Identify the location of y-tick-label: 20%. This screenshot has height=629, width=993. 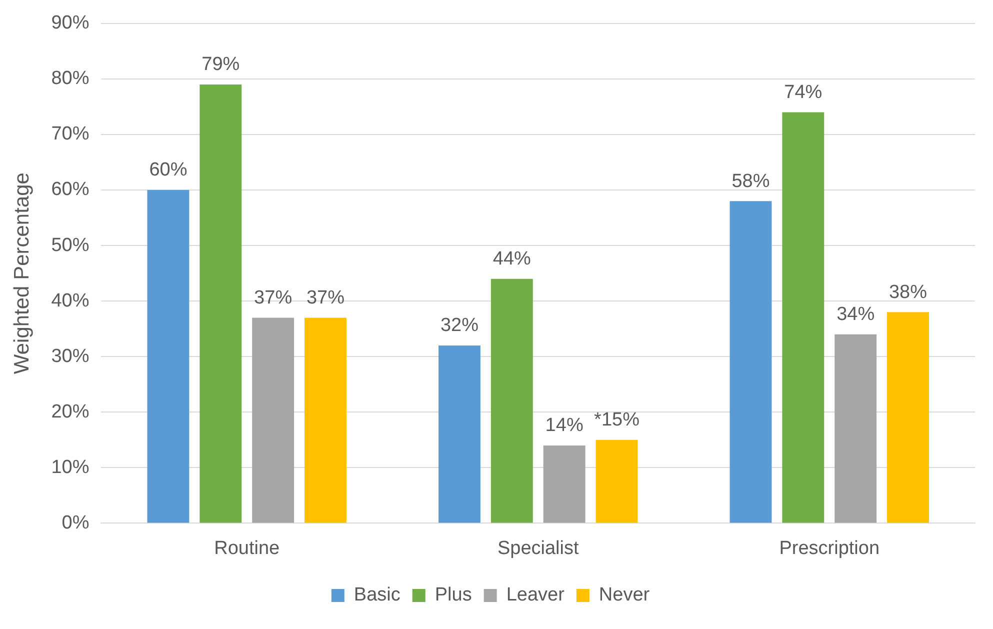
(70, 411).